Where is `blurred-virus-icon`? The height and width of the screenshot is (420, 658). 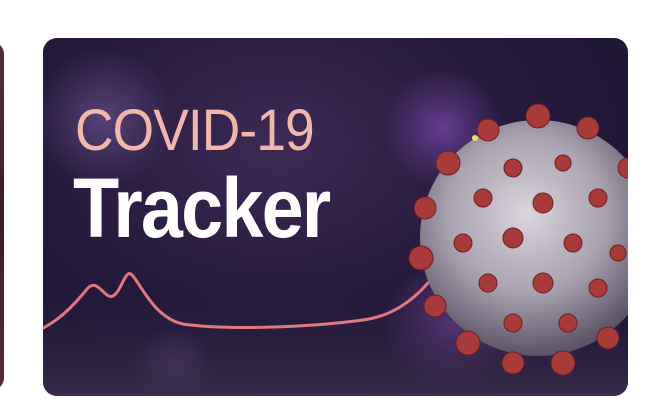
blurred-virus-icon is located at coordinates (108, 118).